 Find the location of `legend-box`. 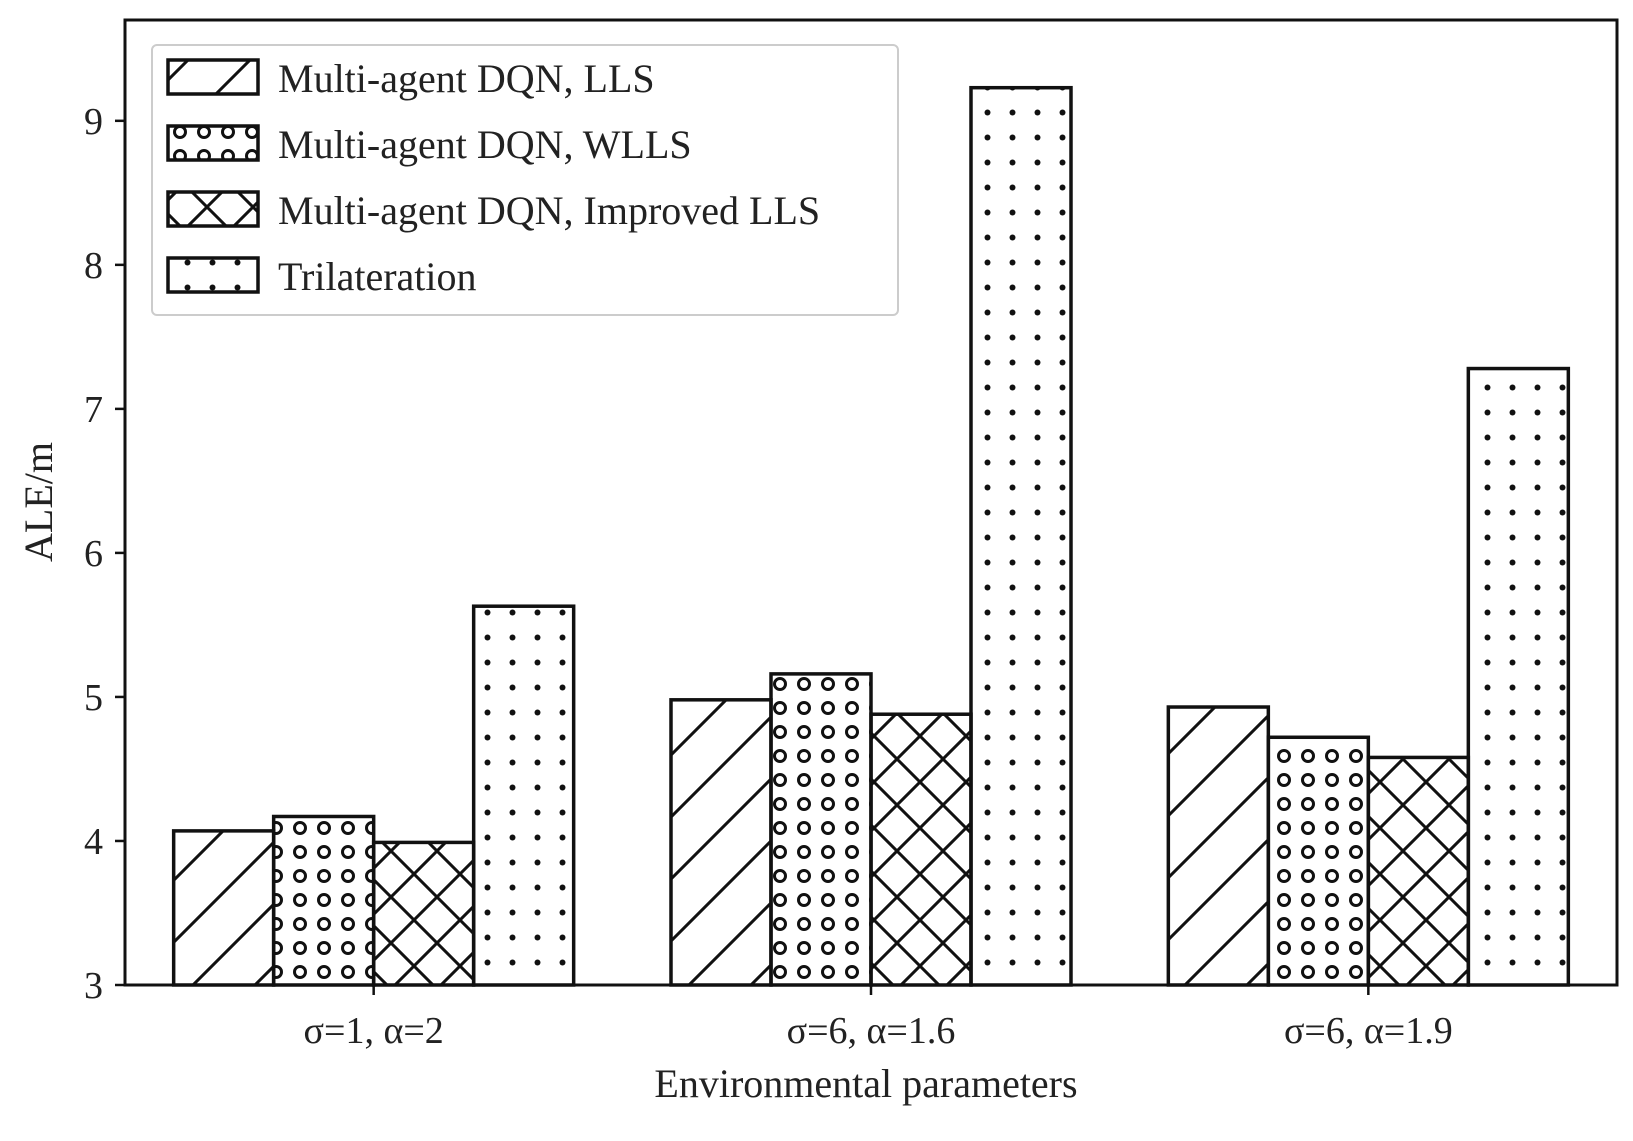

legend-box is located at coordinates (525, 180).